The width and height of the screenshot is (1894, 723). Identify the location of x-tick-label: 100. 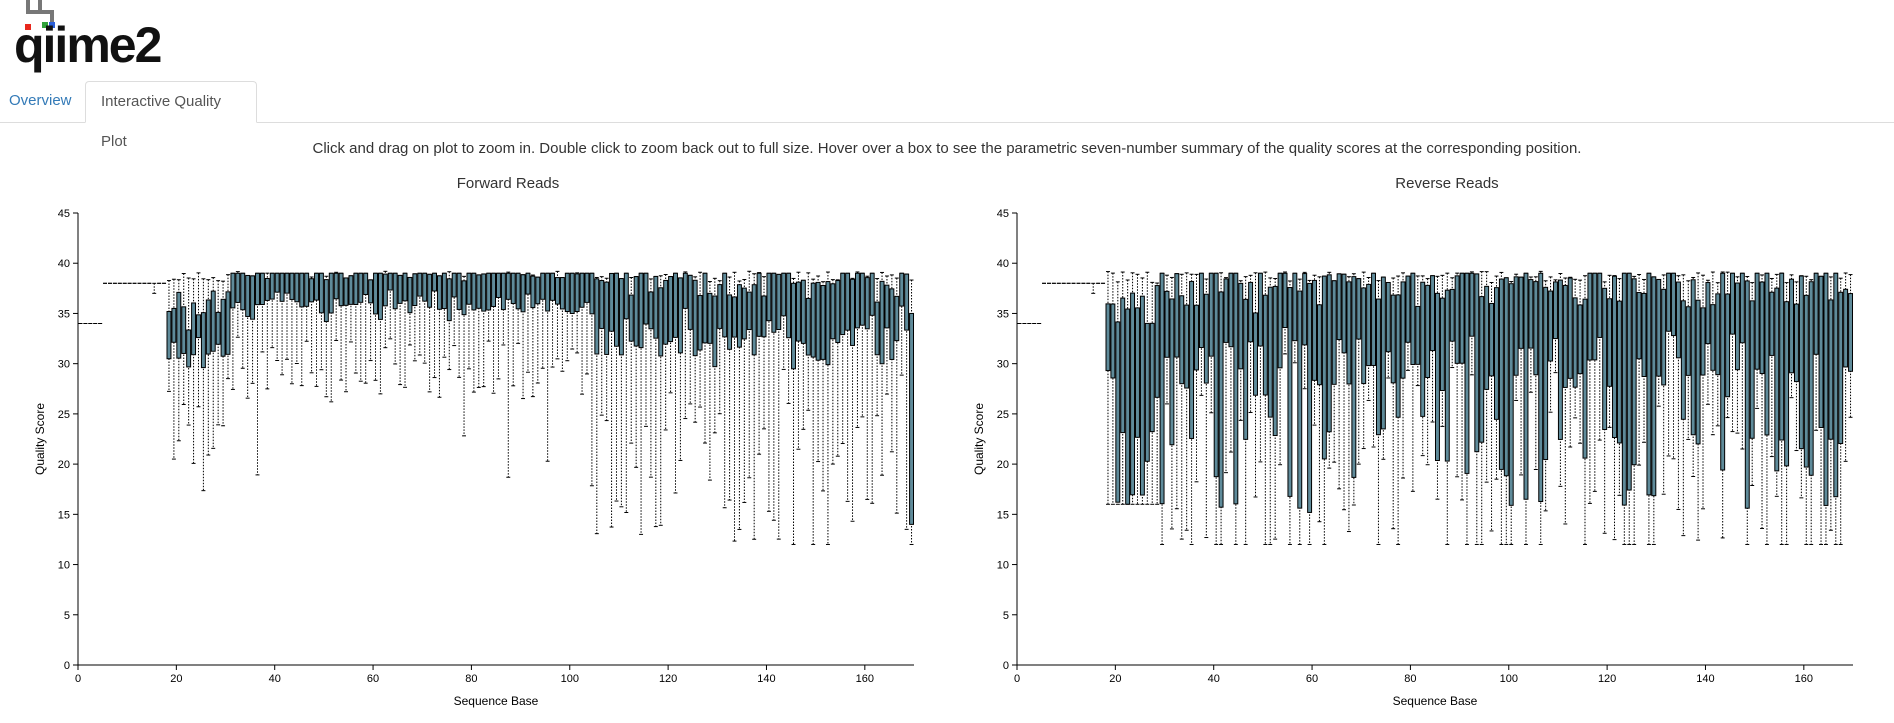
(1509, 679).